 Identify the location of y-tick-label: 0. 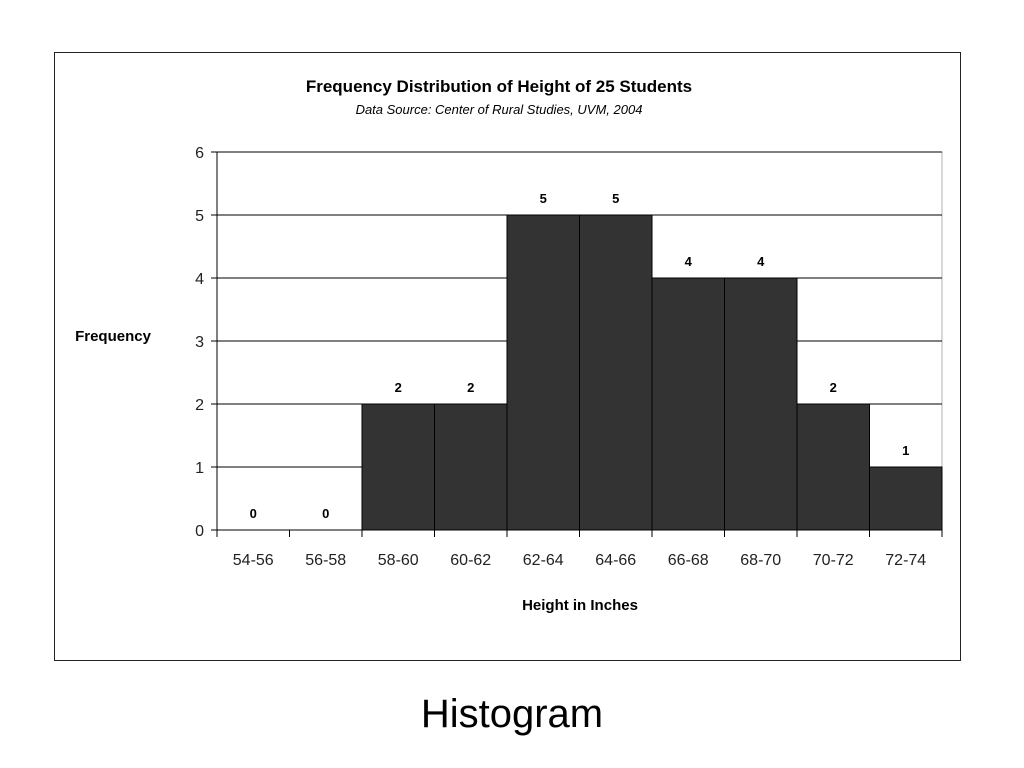
(199, 531).